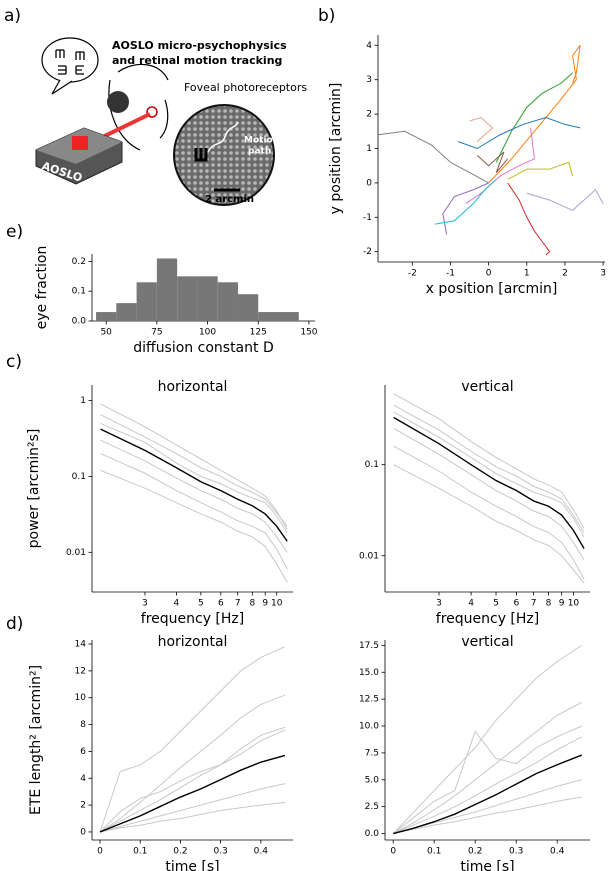 This screenshot has height=871, width=610. I want to click on y-tick-label: 1, so click(369, 149).